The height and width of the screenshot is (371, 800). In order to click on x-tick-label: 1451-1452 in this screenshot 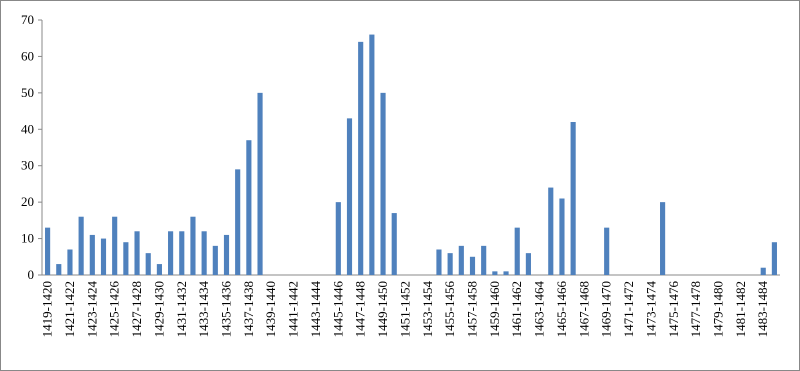, I will do `click(404, 309)`.